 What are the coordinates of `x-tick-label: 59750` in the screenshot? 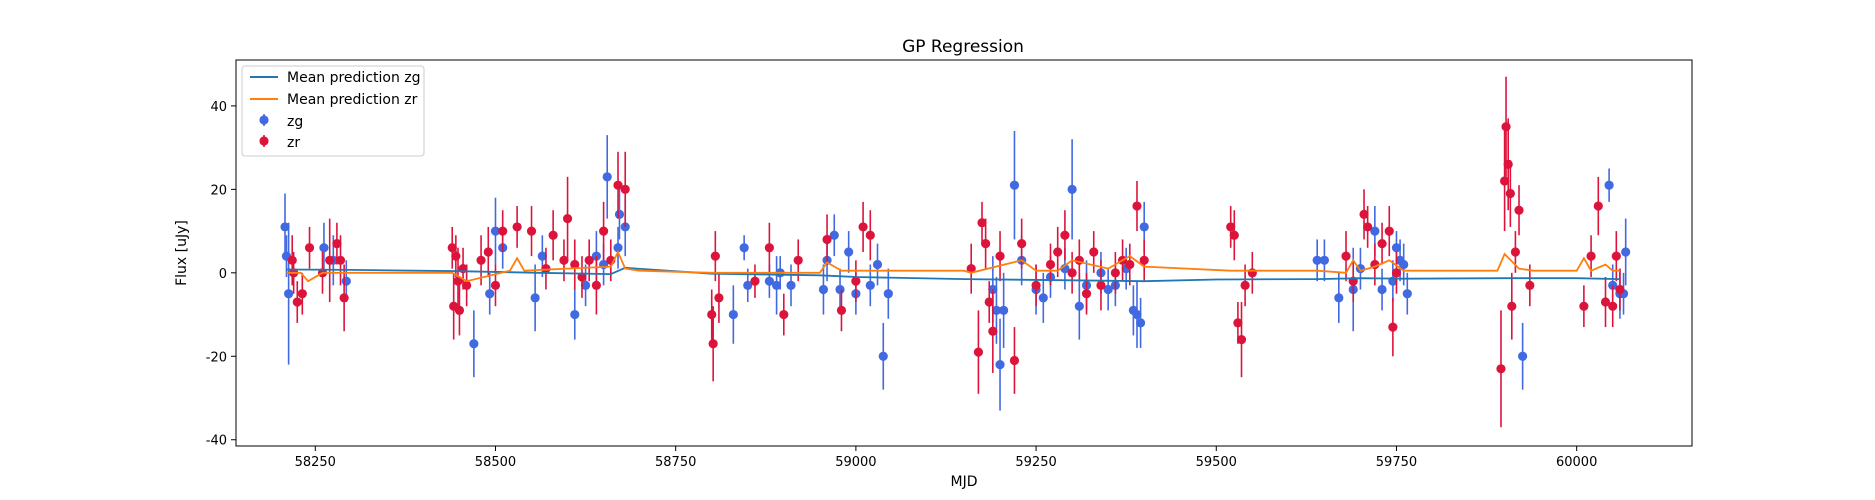 It's located at (1396, 462).